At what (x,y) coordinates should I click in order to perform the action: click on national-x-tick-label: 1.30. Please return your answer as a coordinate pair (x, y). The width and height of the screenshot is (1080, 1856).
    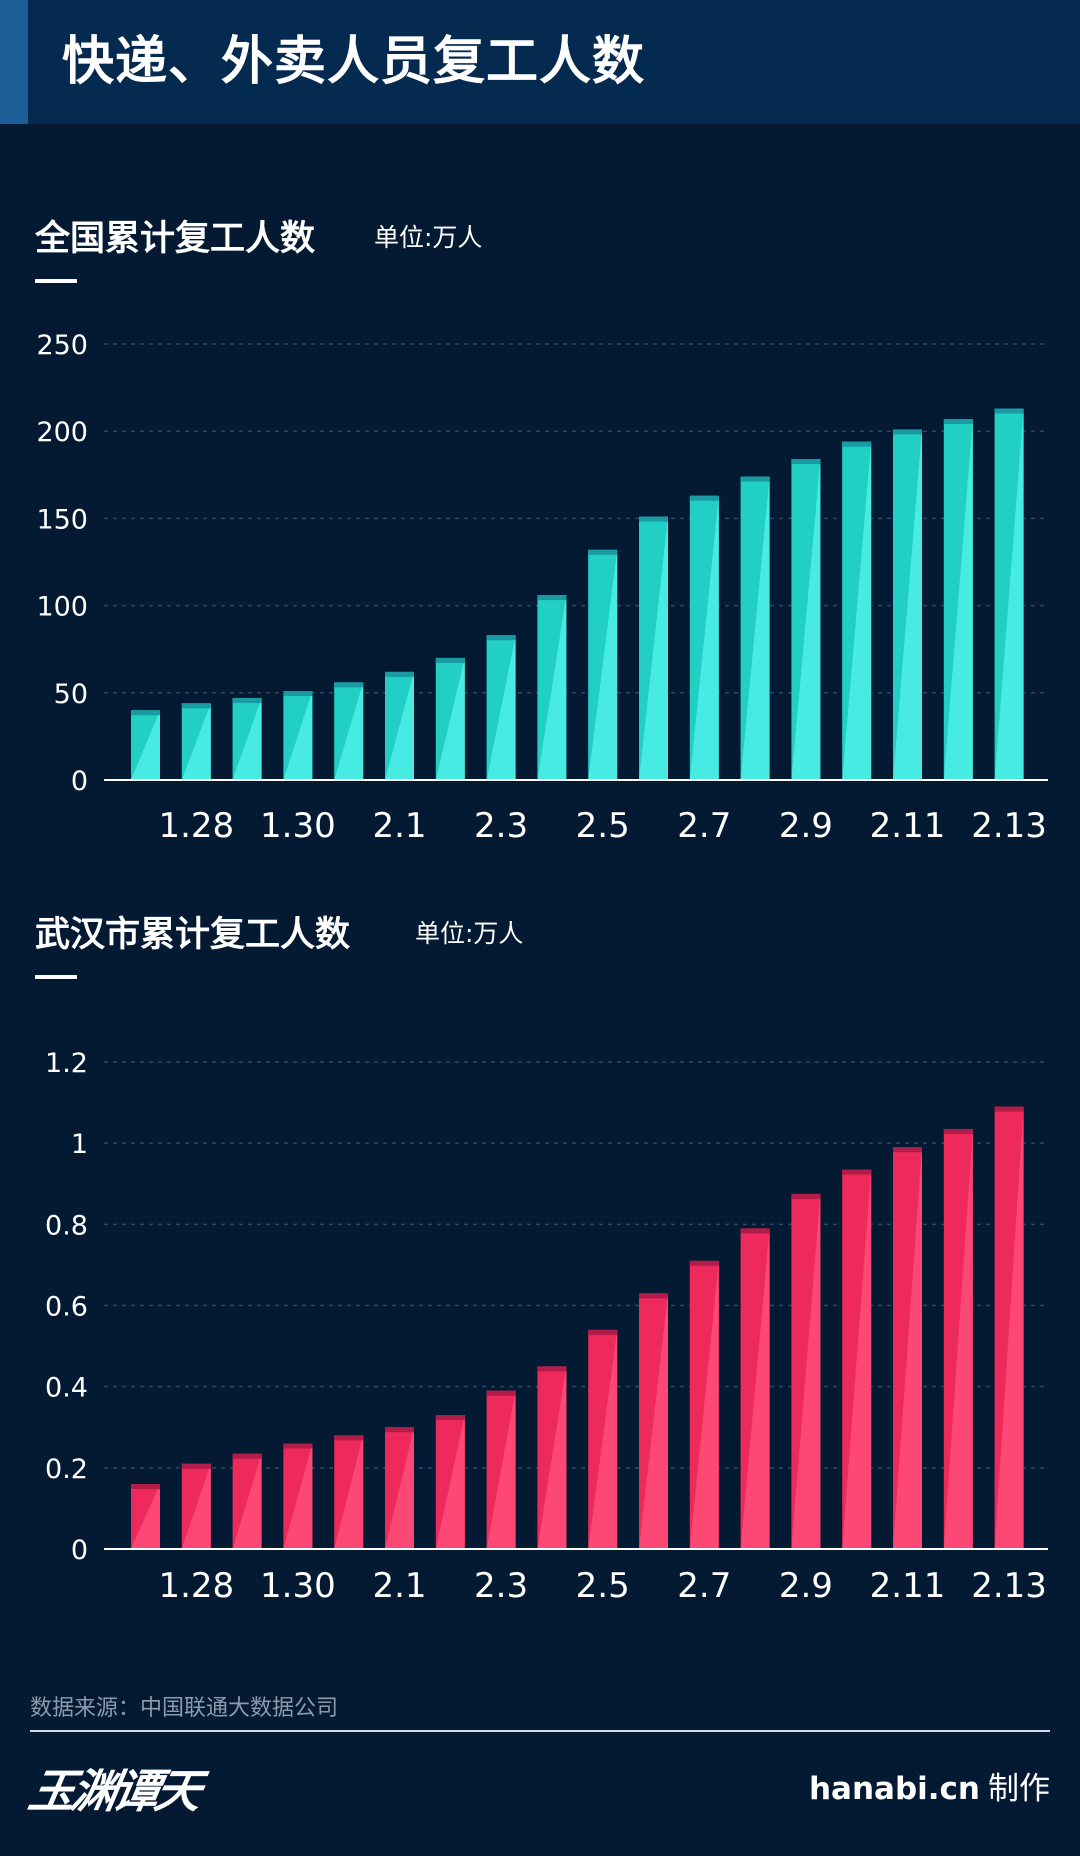
    Looking at the image, I should click on (298, 826).